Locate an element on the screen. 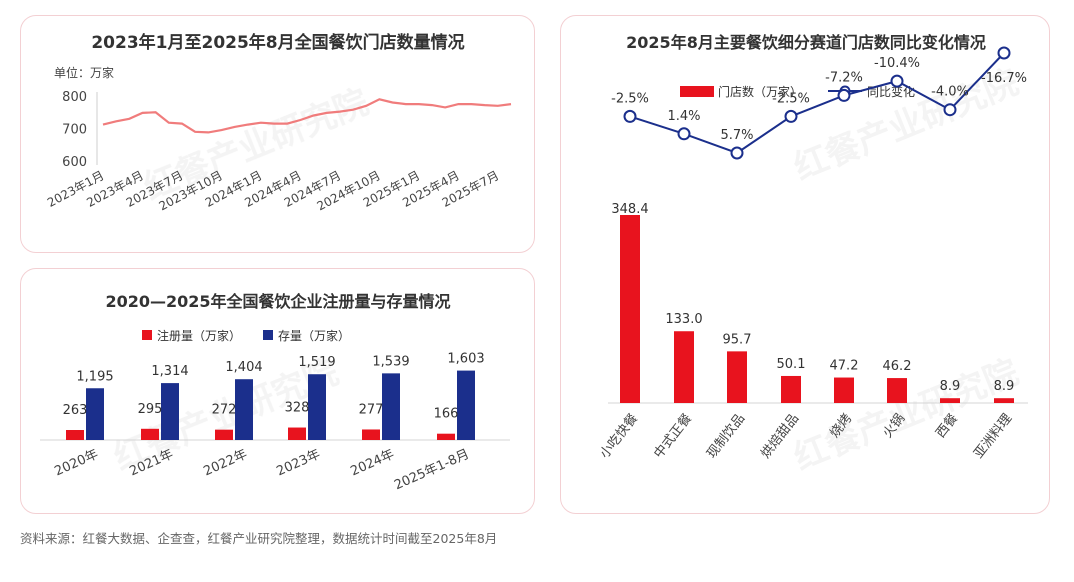  chart2-legend-swatch-registered is located at coordinates (147, 335).